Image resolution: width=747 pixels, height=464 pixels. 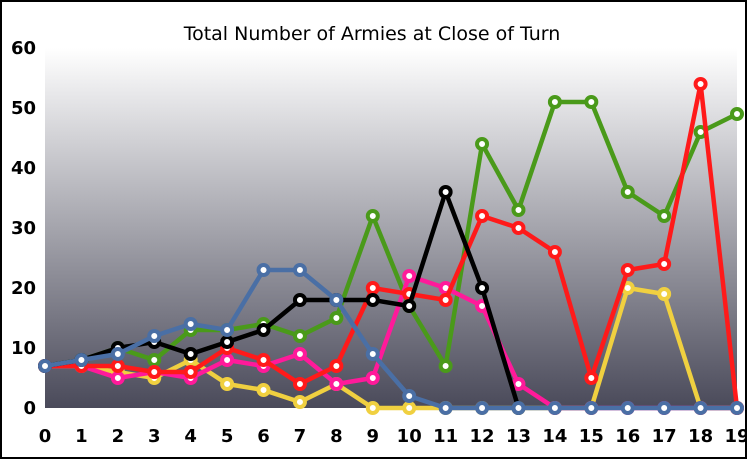 I want to click on x-tick-label: 2, so click(x=118, y=436).